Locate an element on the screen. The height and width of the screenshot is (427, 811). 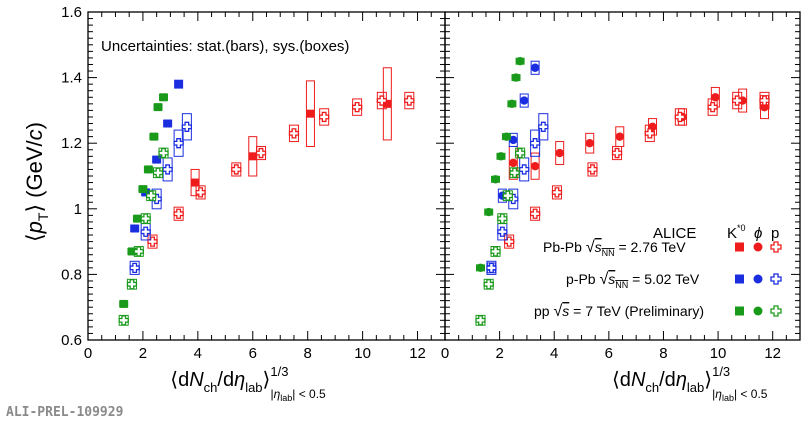
legend-row: pp √s = 7 TeV (Preliminary) is located at coordinates (658, 311).